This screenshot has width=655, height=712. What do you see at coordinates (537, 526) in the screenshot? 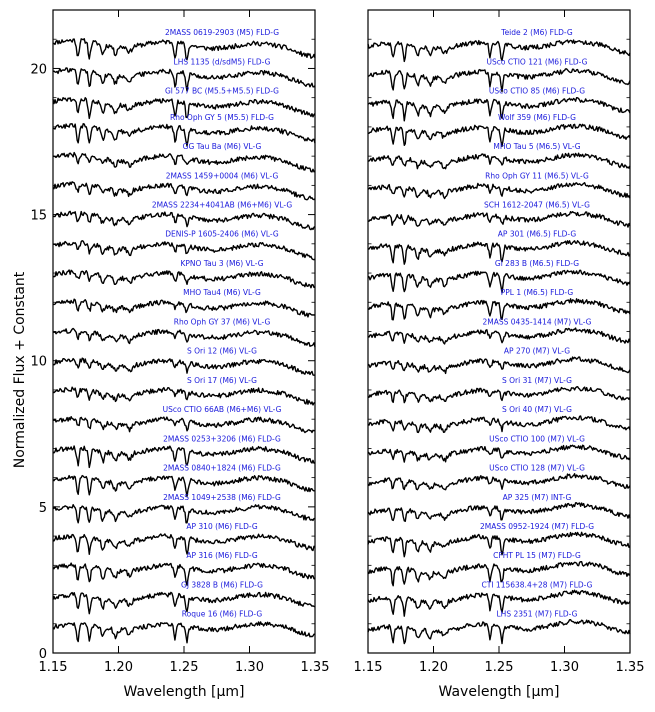
I see `spectrum-label: 2MASS 0952-1924 (M7) FLD-G` at bounding box center [537, 526].